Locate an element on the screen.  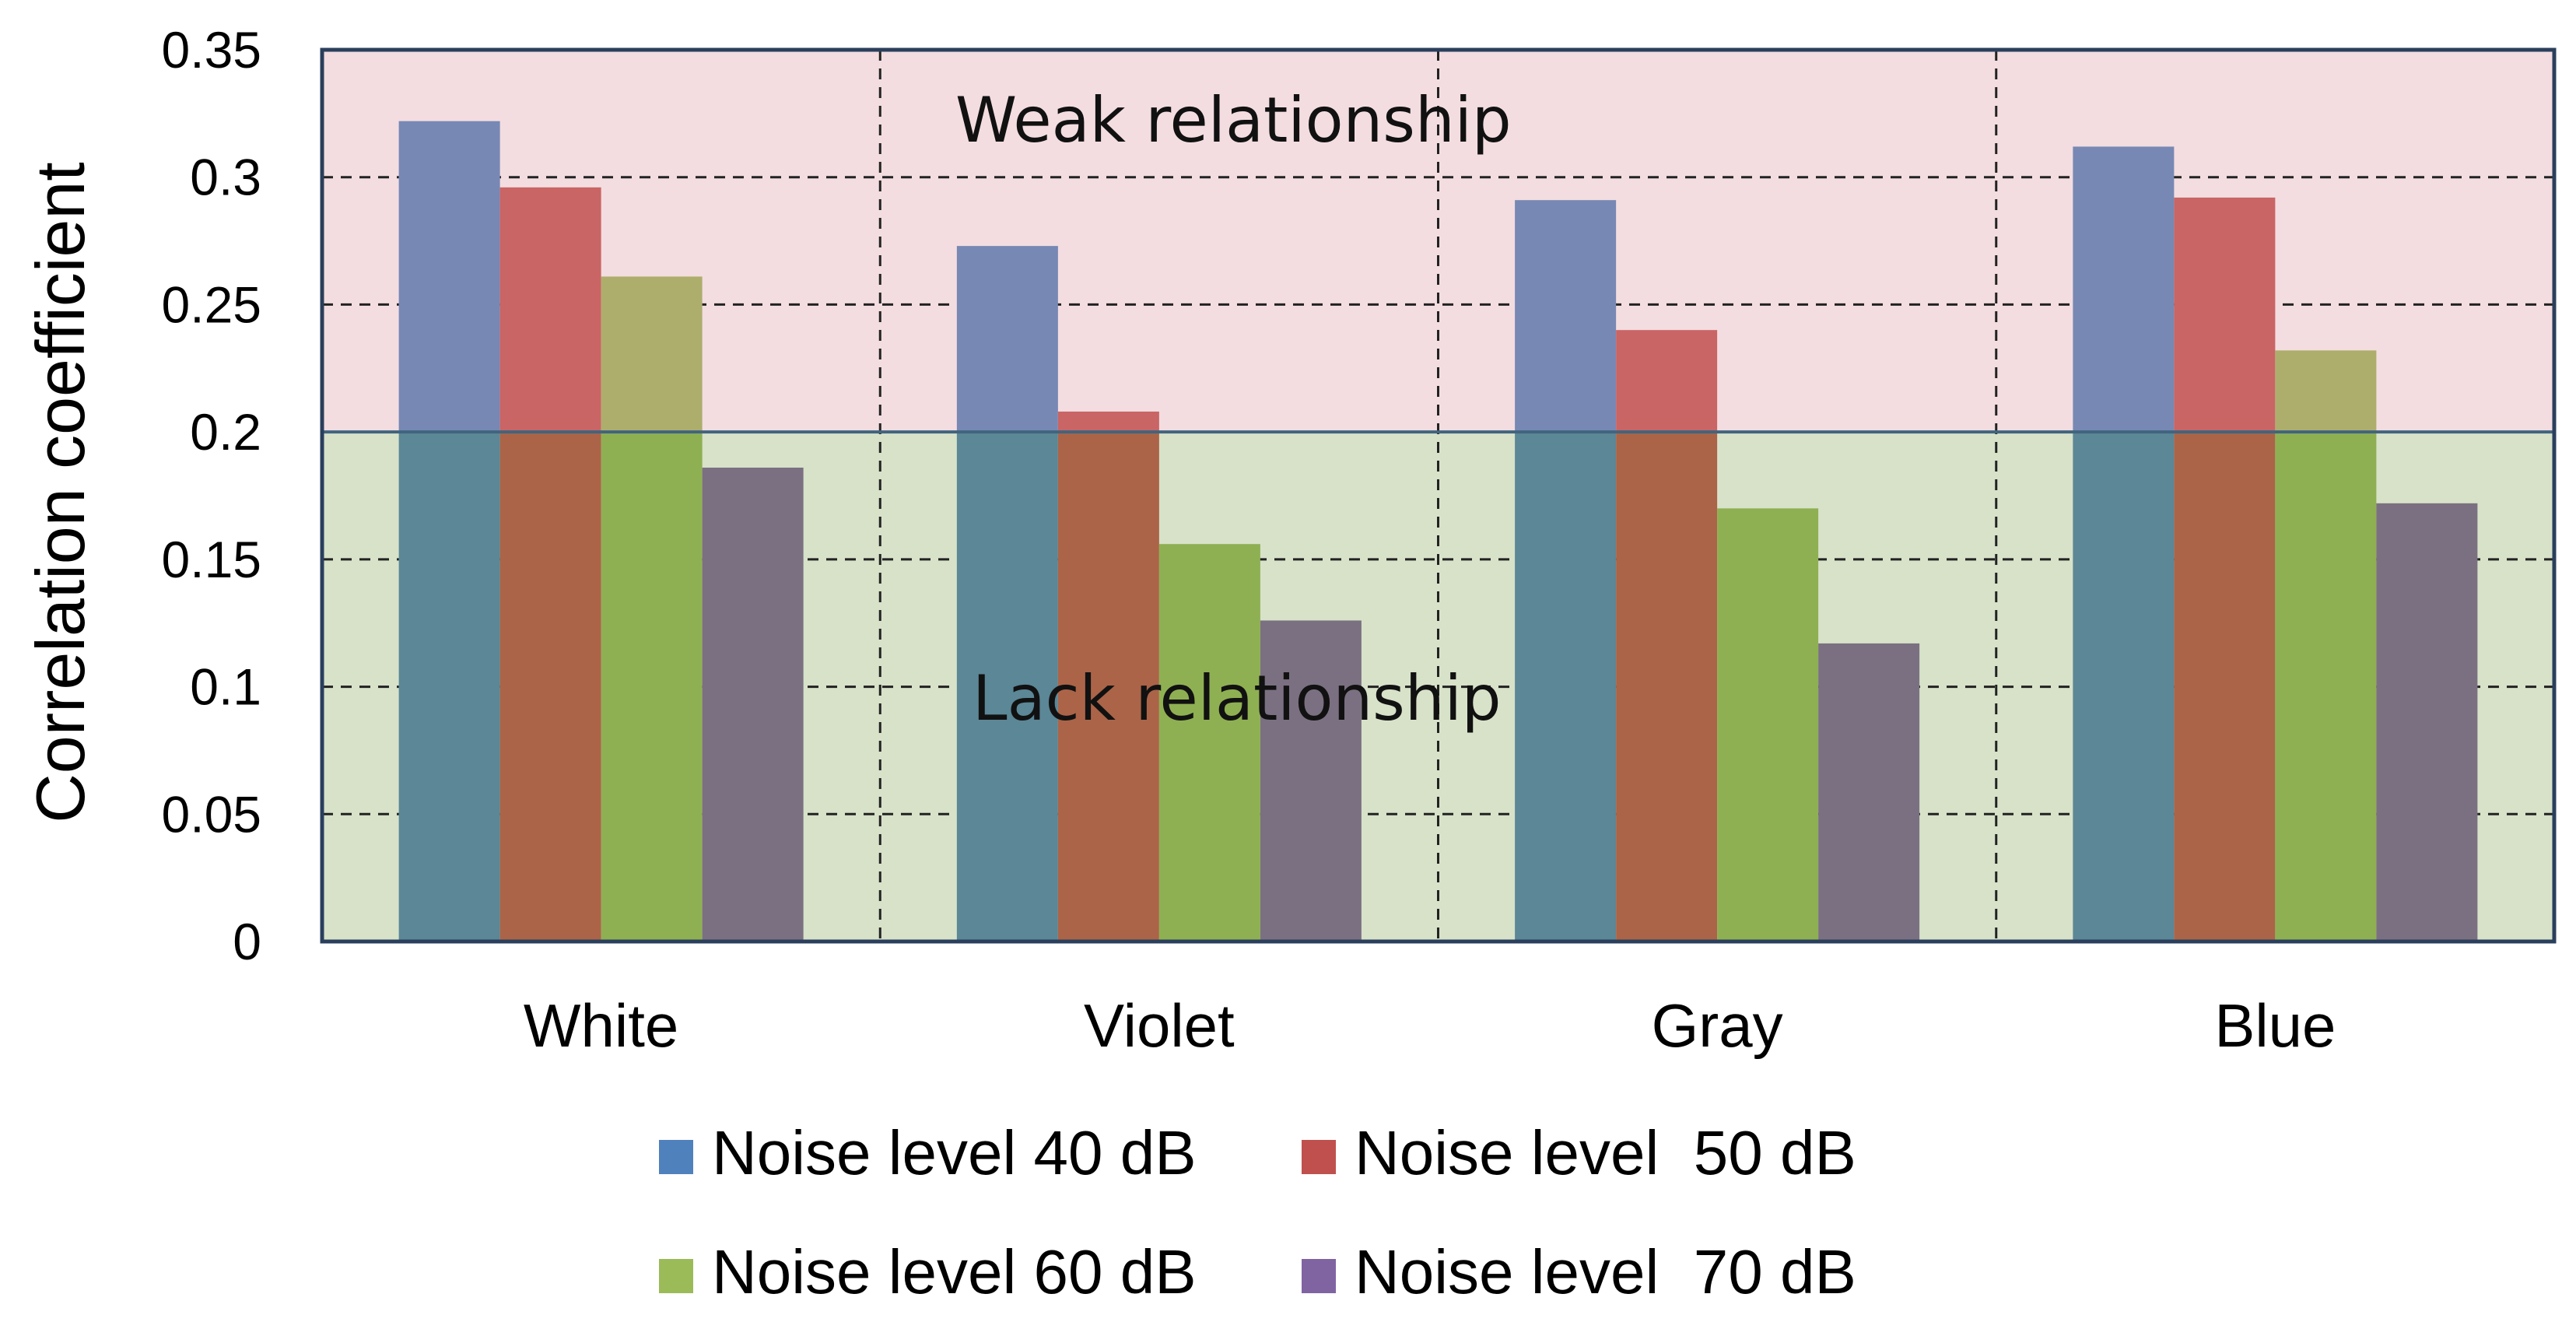
bar-blue-noise-level-50-db is located at coordinates (2225, 687).